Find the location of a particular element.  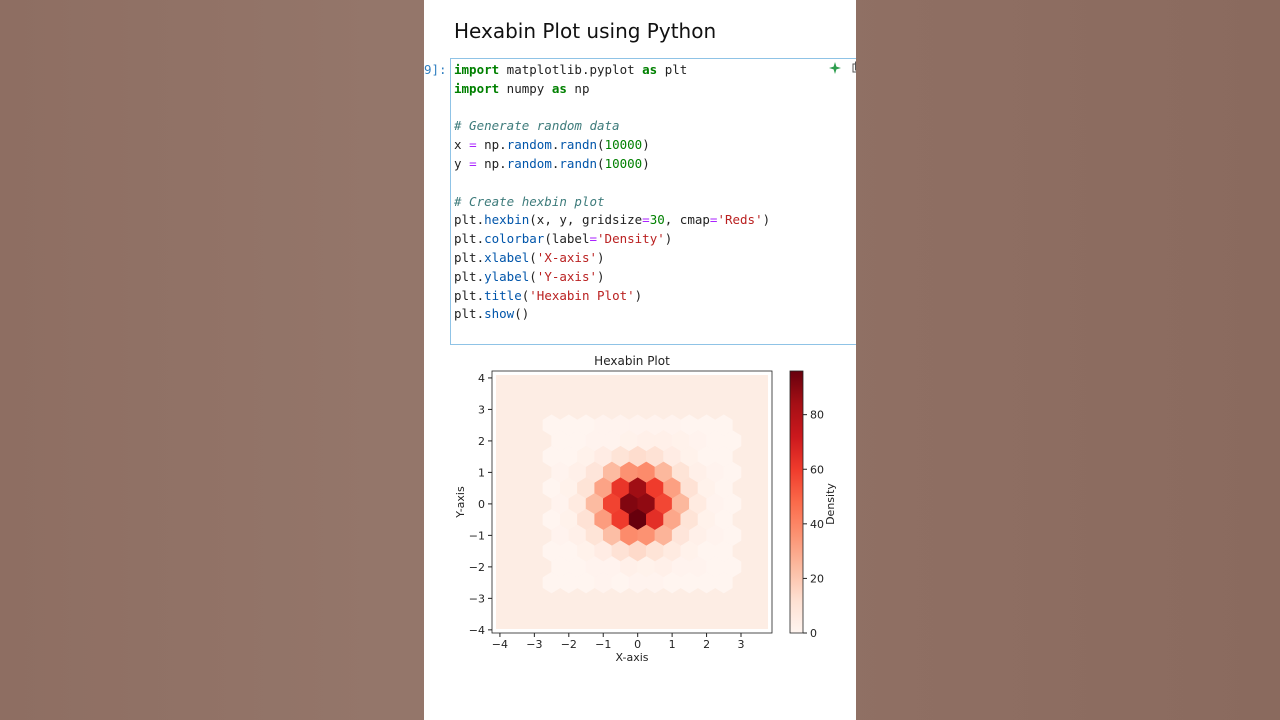

x-tick-label: −2 is located at coordinates (569, 644).